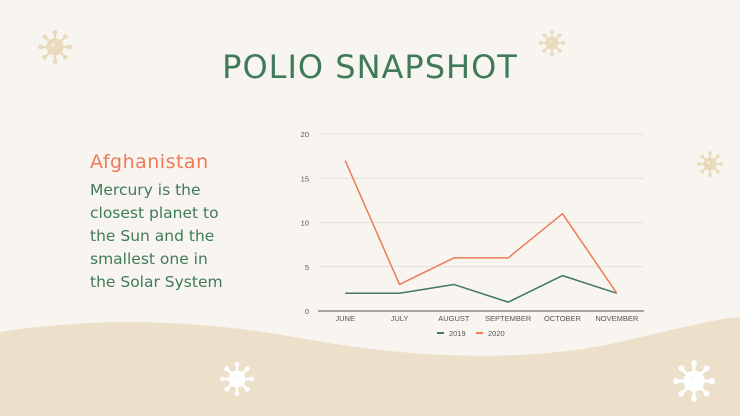 This screenshot has height=416, width=740. I want to click on y-tick-label: 5, so click(307, 267).